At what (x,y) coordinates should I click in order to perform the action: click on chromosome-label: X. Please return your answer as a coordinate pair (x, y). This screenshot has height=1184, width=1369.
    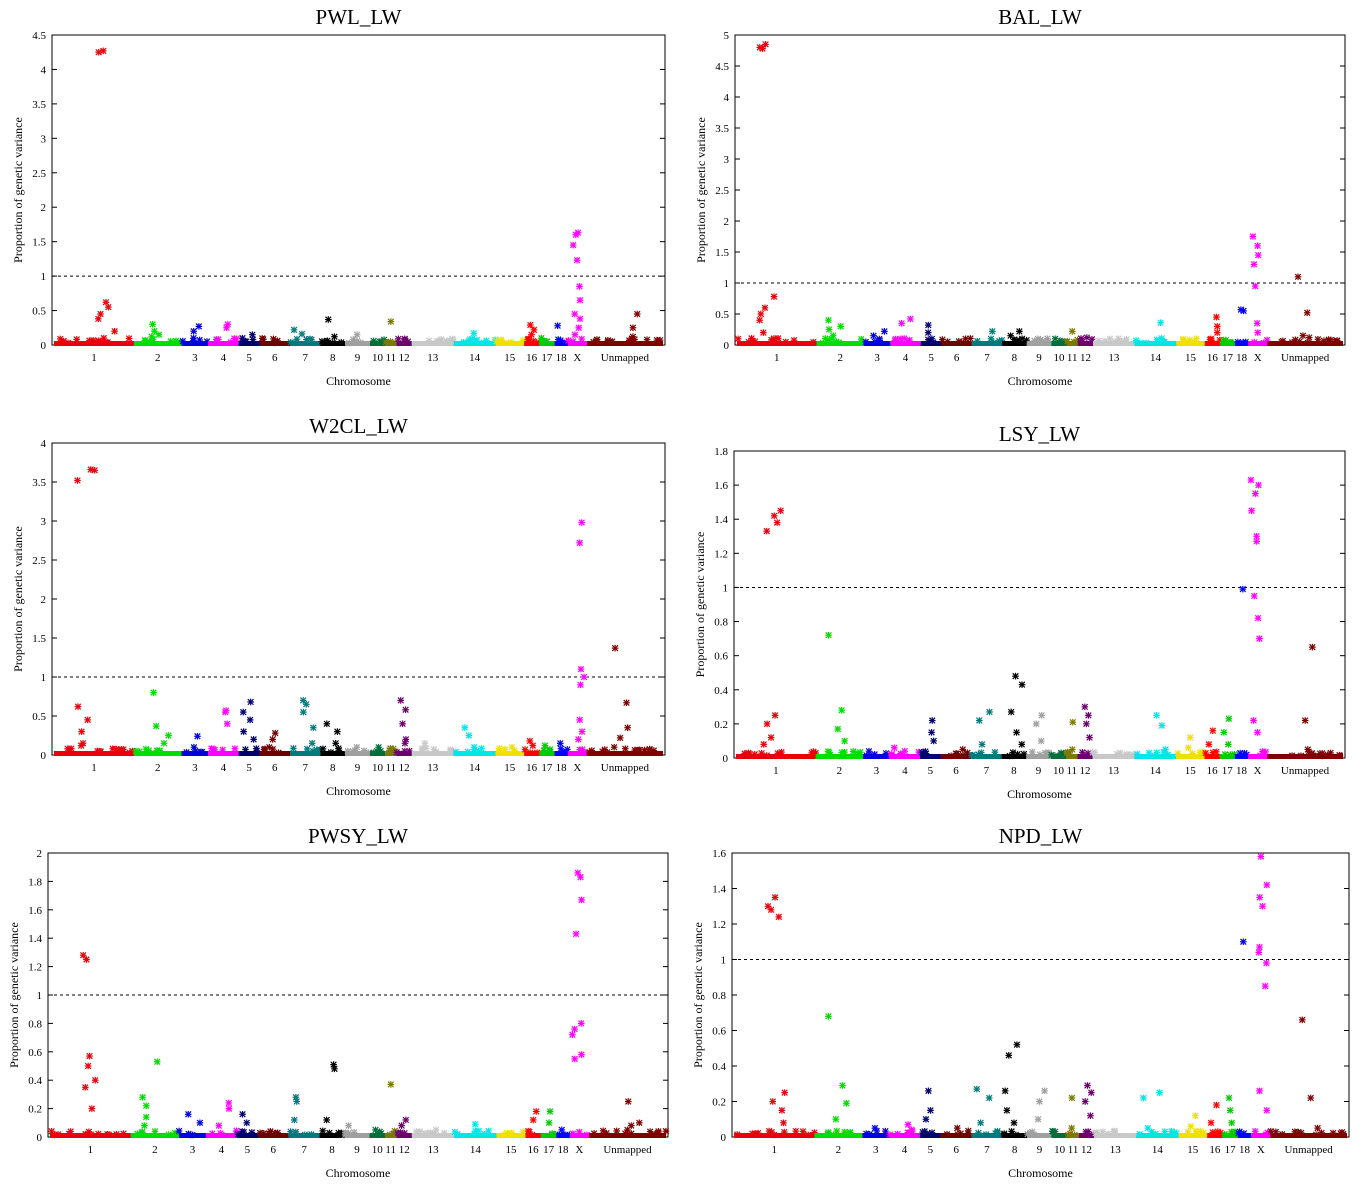
    Looking at the image, I should click on (579, 1150).